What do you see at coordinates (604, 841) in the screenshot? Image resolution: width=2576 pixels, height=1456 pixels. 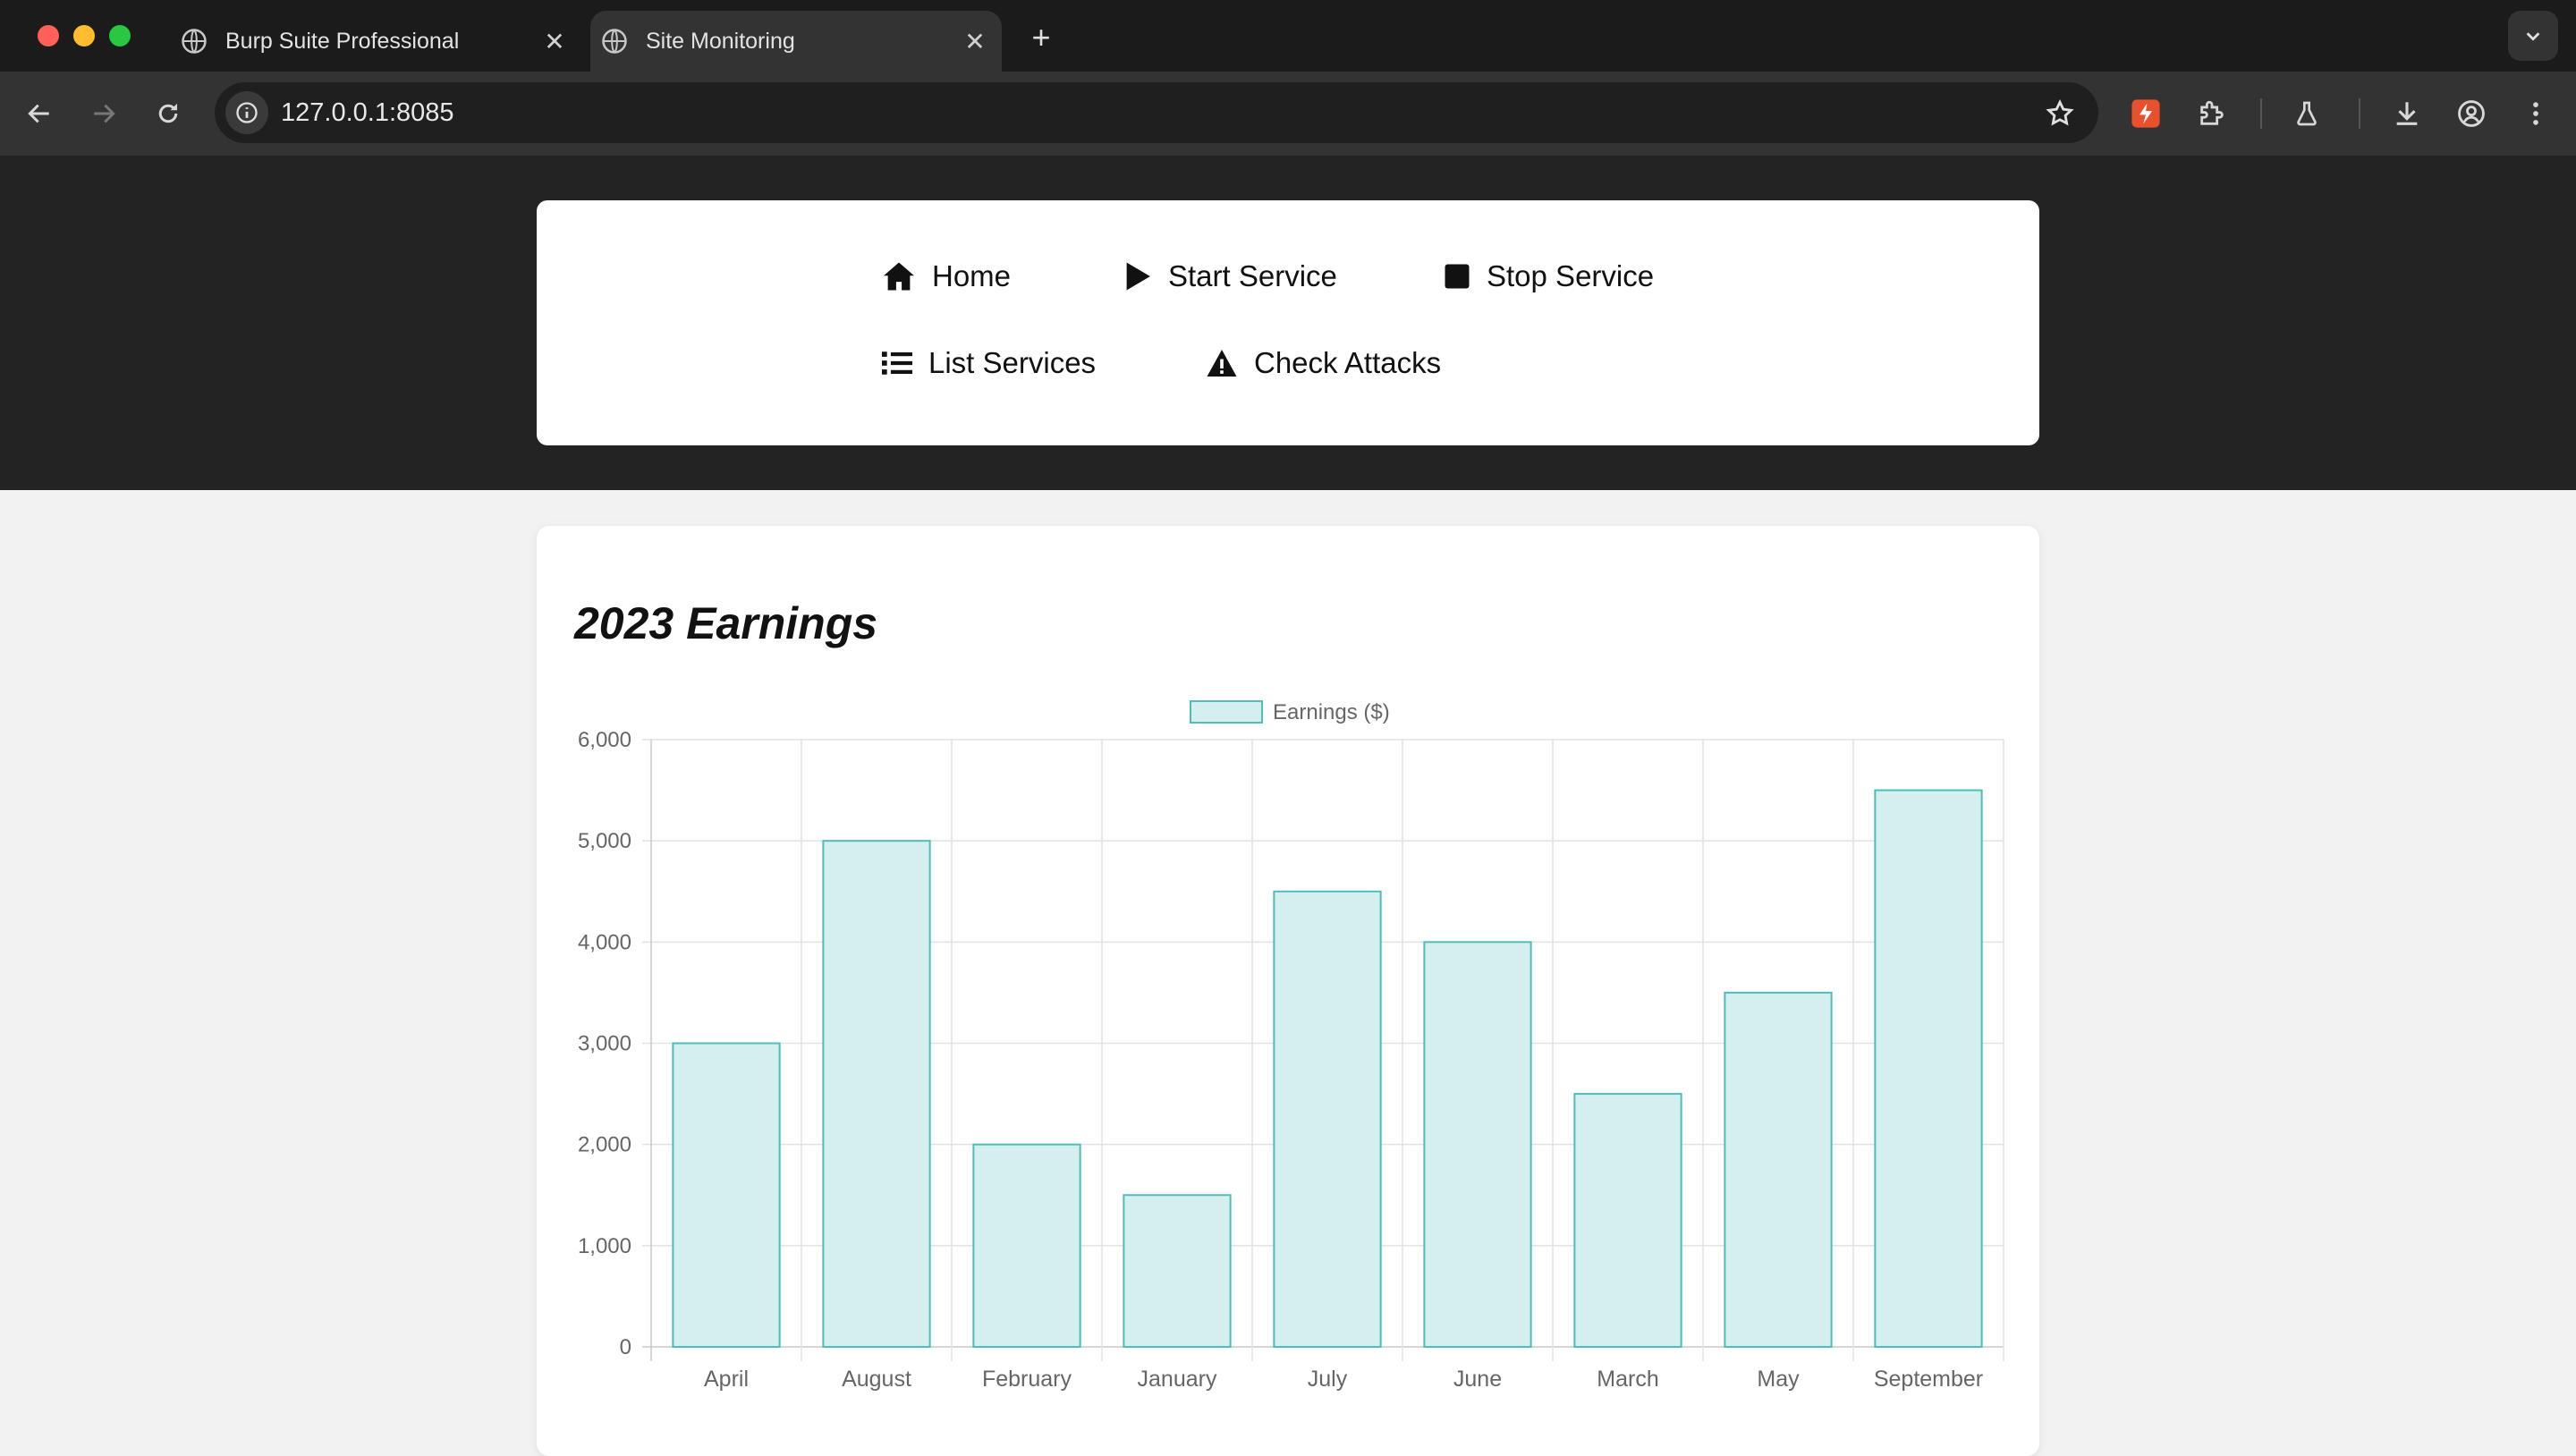 I see `y-tick-label: 5,000` at bounding box center [604, 841].